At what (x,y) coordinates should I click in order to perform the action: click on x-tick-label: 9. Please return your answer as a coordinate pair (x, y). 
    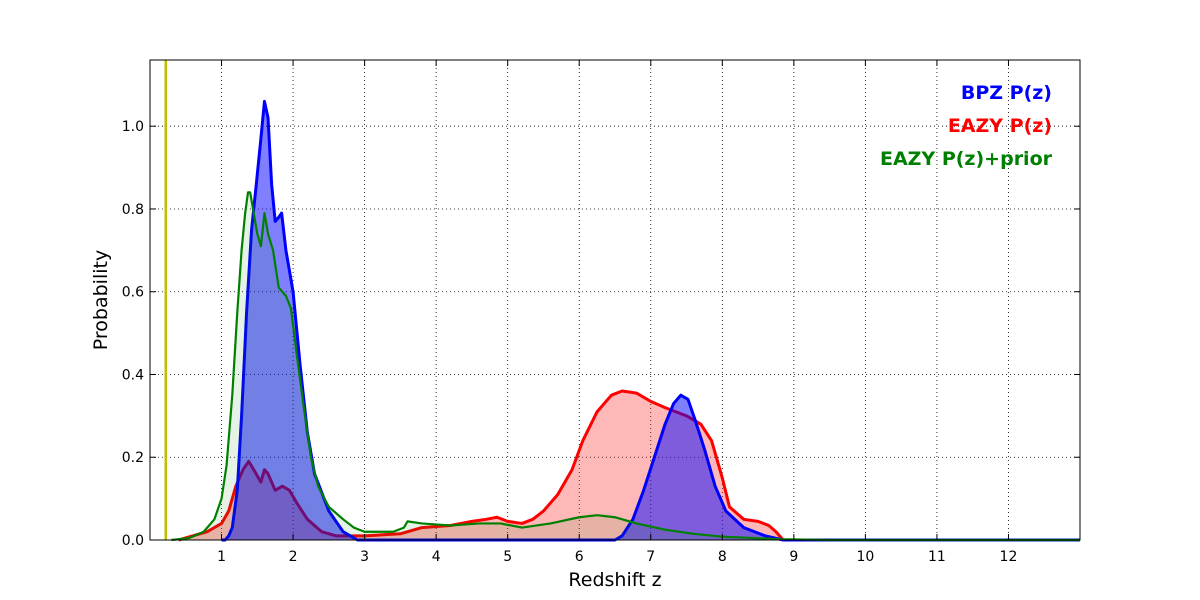
    Looking at the image, I should click on (793, 557).